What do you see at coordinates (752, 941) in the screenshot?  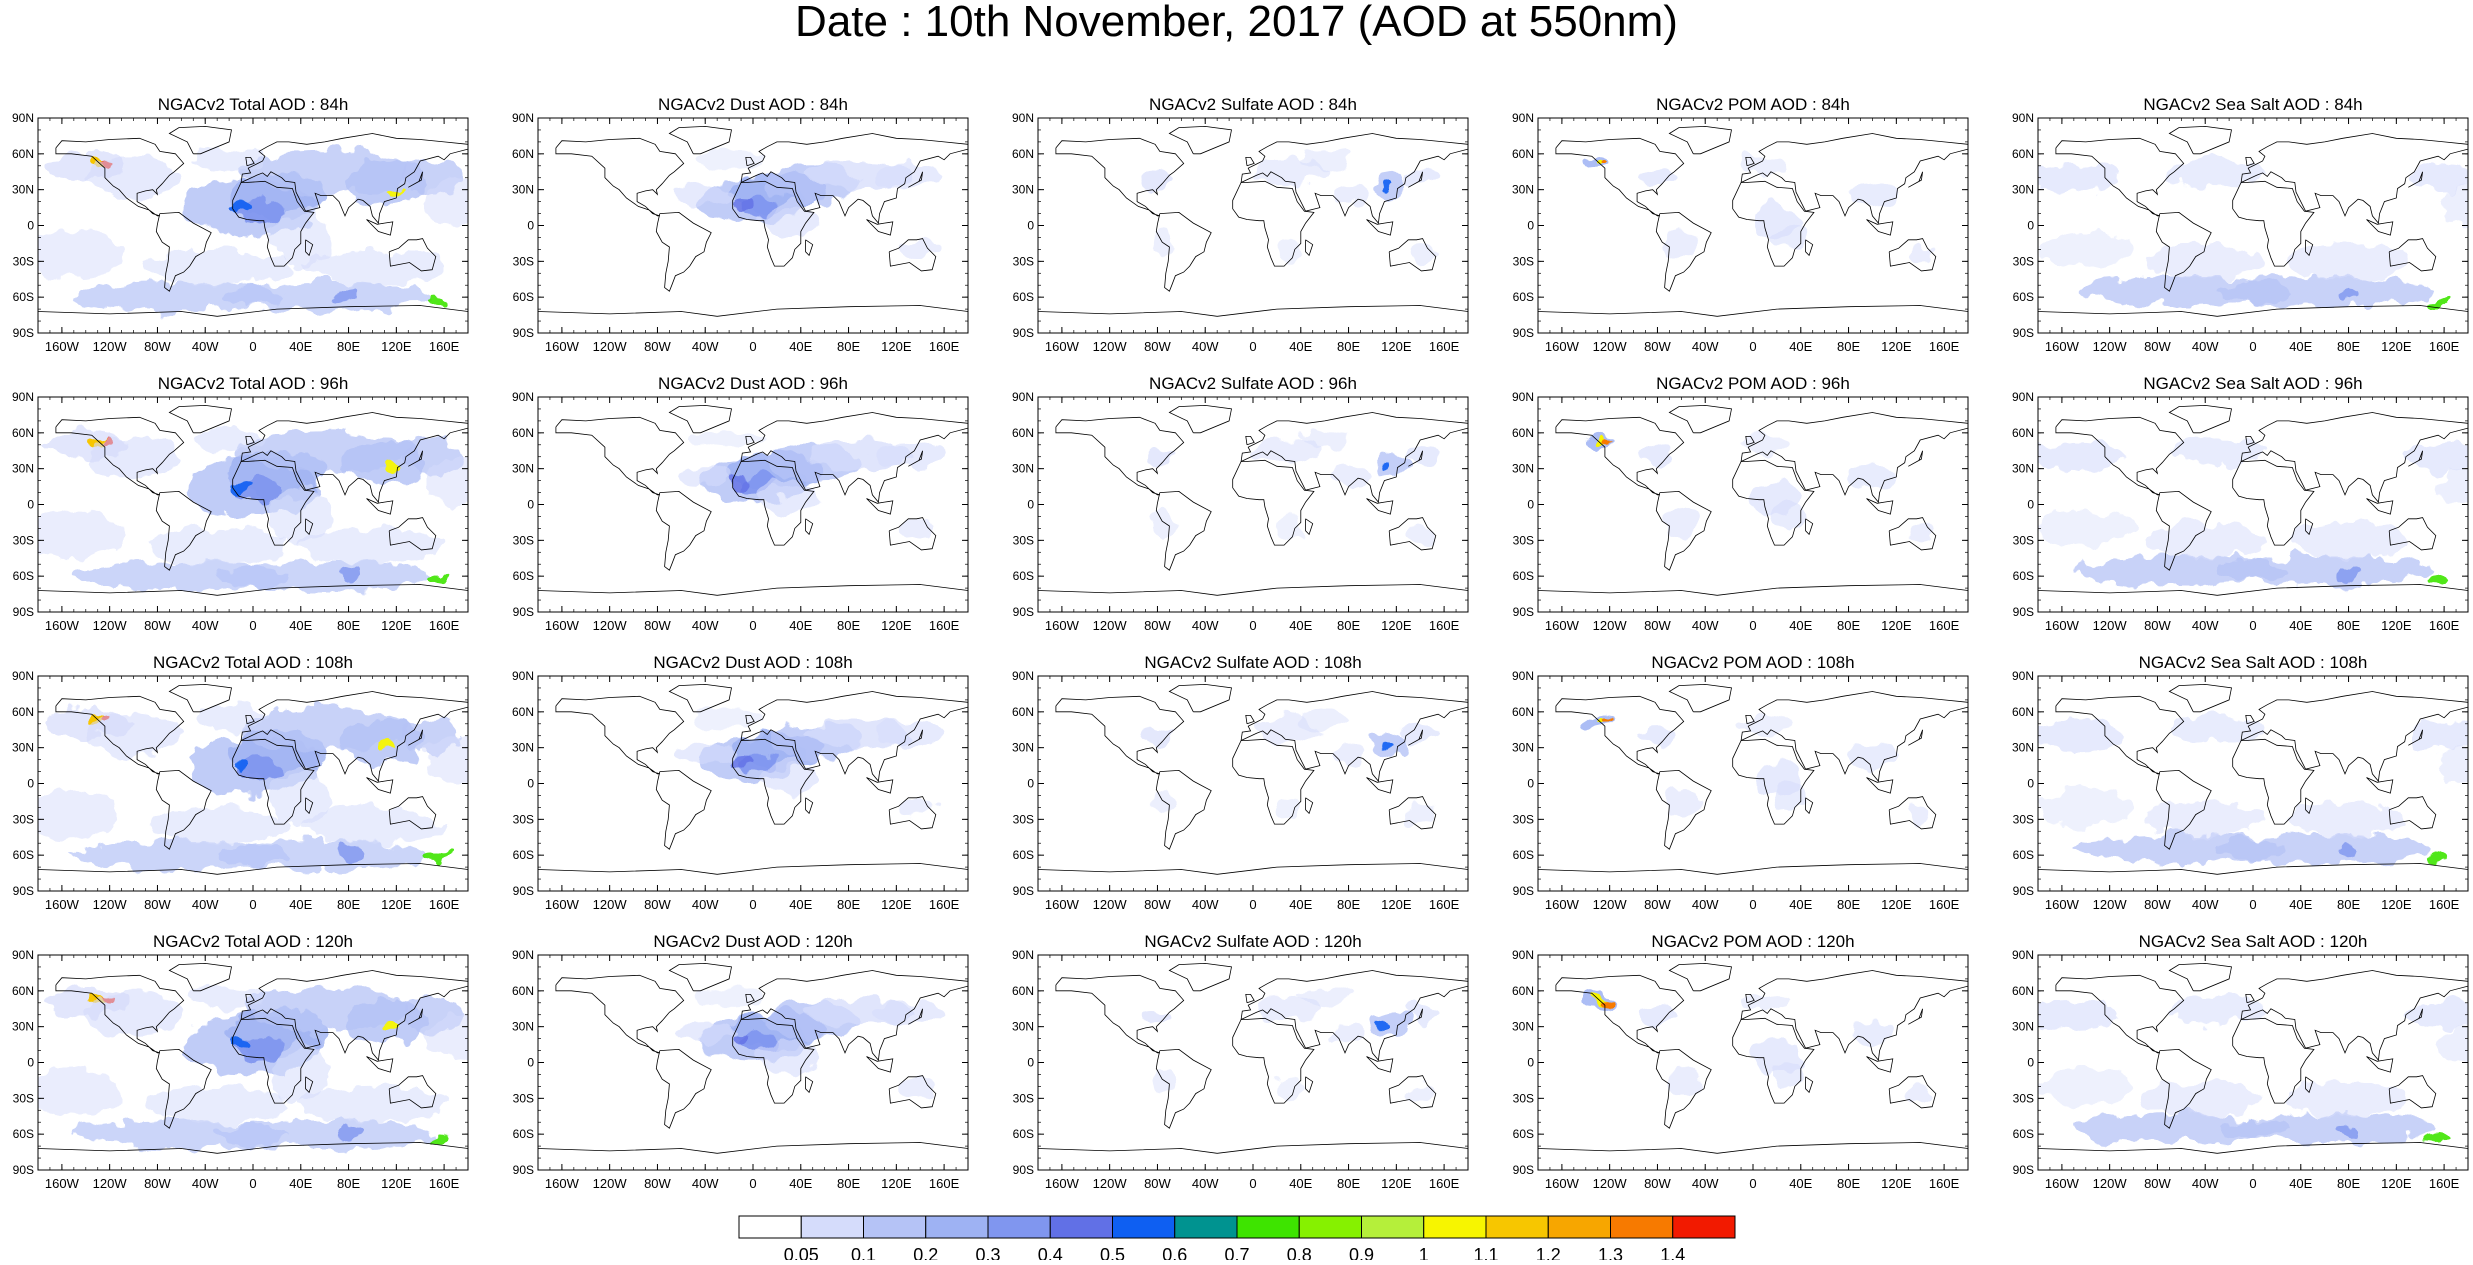 I see `panel-title: NGACv2 Dust AOD : 120h` at bounding box center [752, 941].